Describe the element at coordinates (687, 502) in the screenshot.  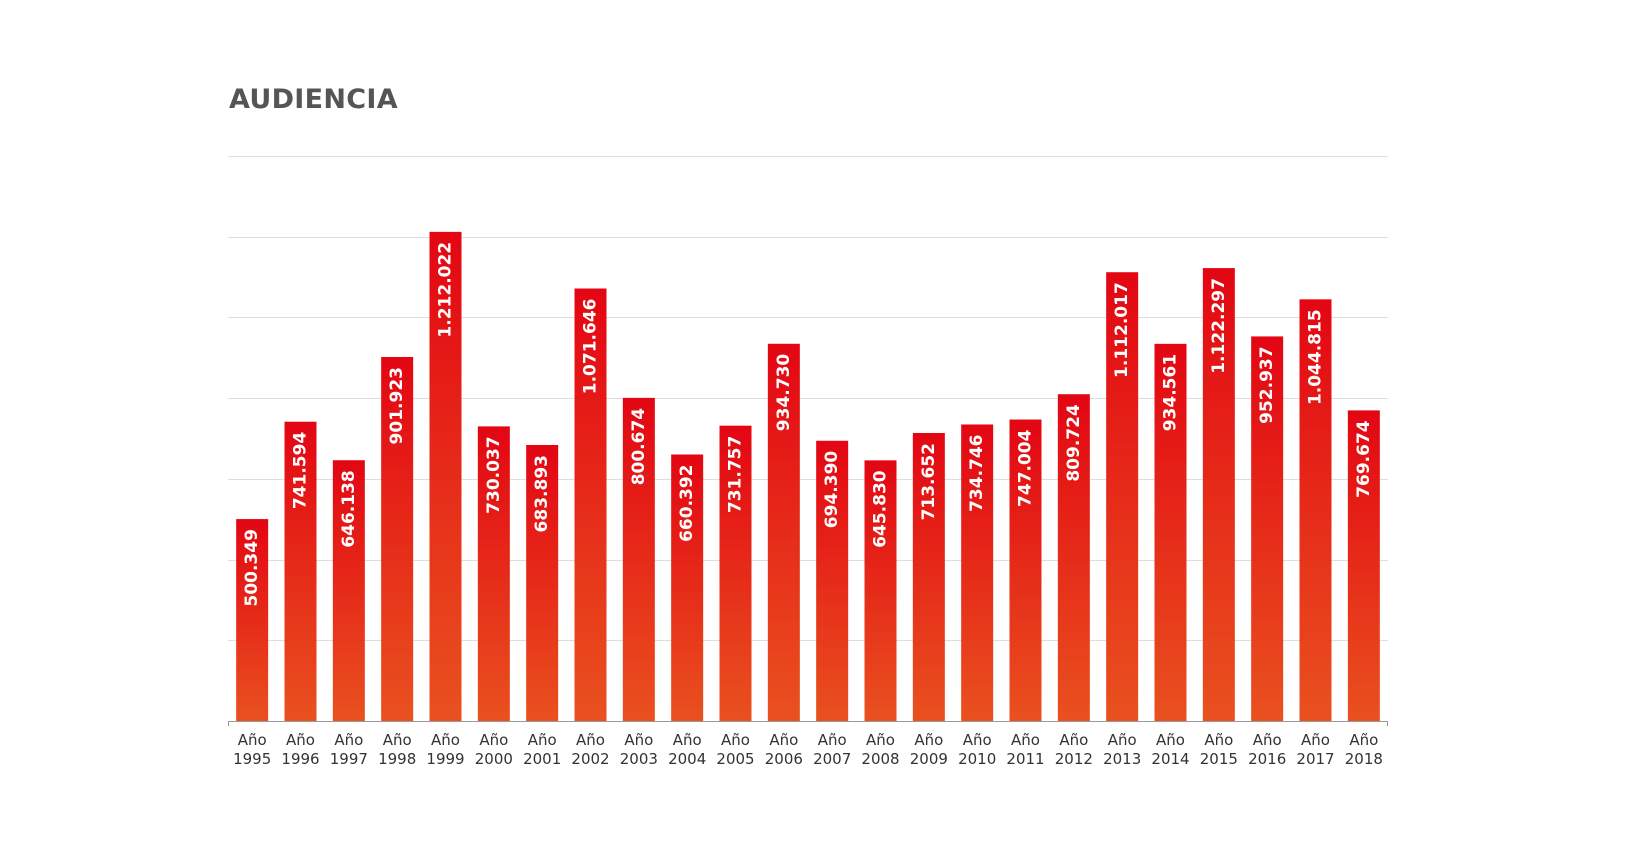
I see `bar-value-label: 660.392` at that location.